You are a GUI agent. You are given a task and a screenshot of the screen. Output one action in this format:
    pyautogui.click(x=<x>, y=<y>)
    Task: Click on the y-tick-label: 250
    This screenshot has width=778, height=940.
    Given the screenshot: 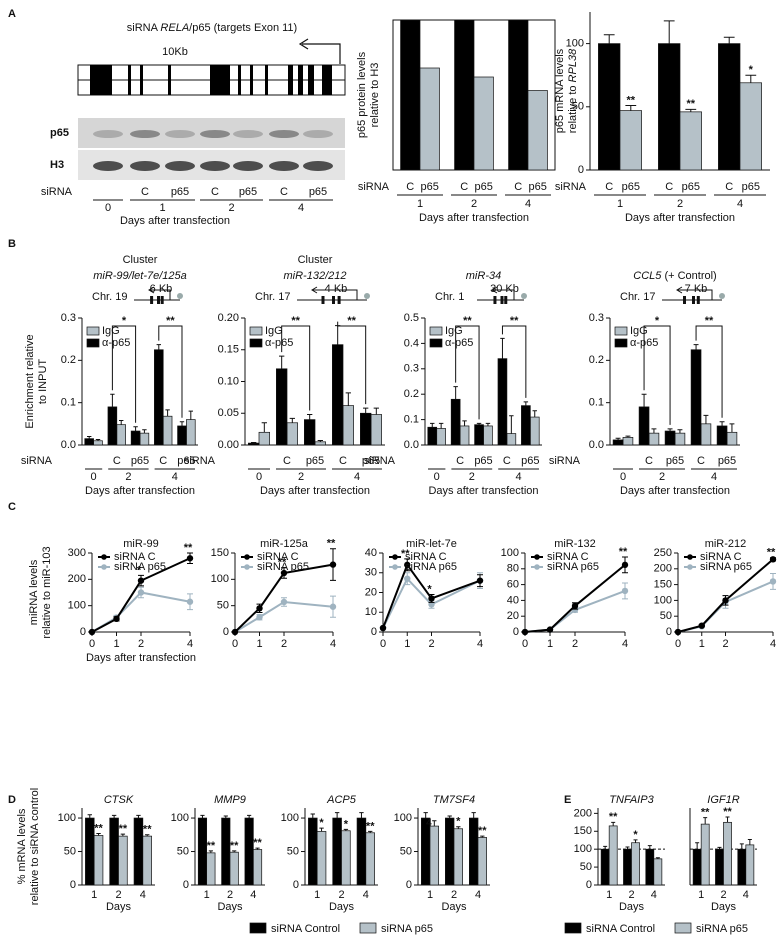 What is the action you would take?
    pyautogui.click(x=663, y=553)
    